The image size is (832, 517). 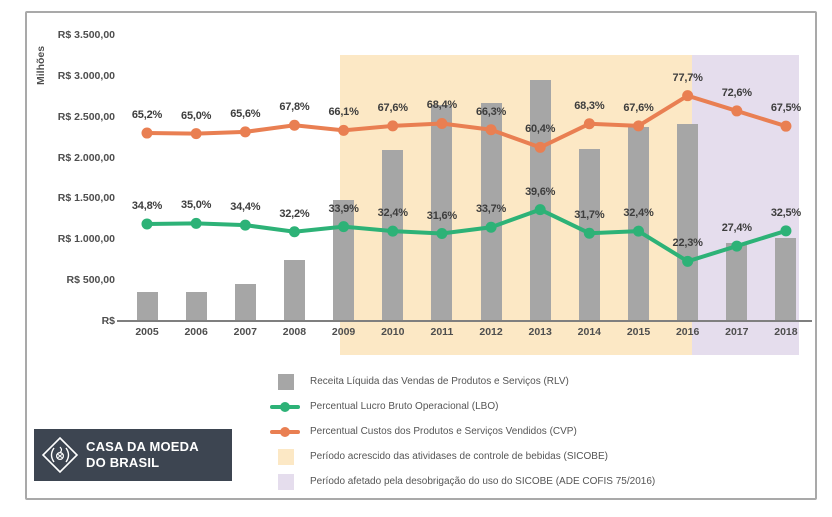 I want to click on bar-2014, so click(x=589, y=234).